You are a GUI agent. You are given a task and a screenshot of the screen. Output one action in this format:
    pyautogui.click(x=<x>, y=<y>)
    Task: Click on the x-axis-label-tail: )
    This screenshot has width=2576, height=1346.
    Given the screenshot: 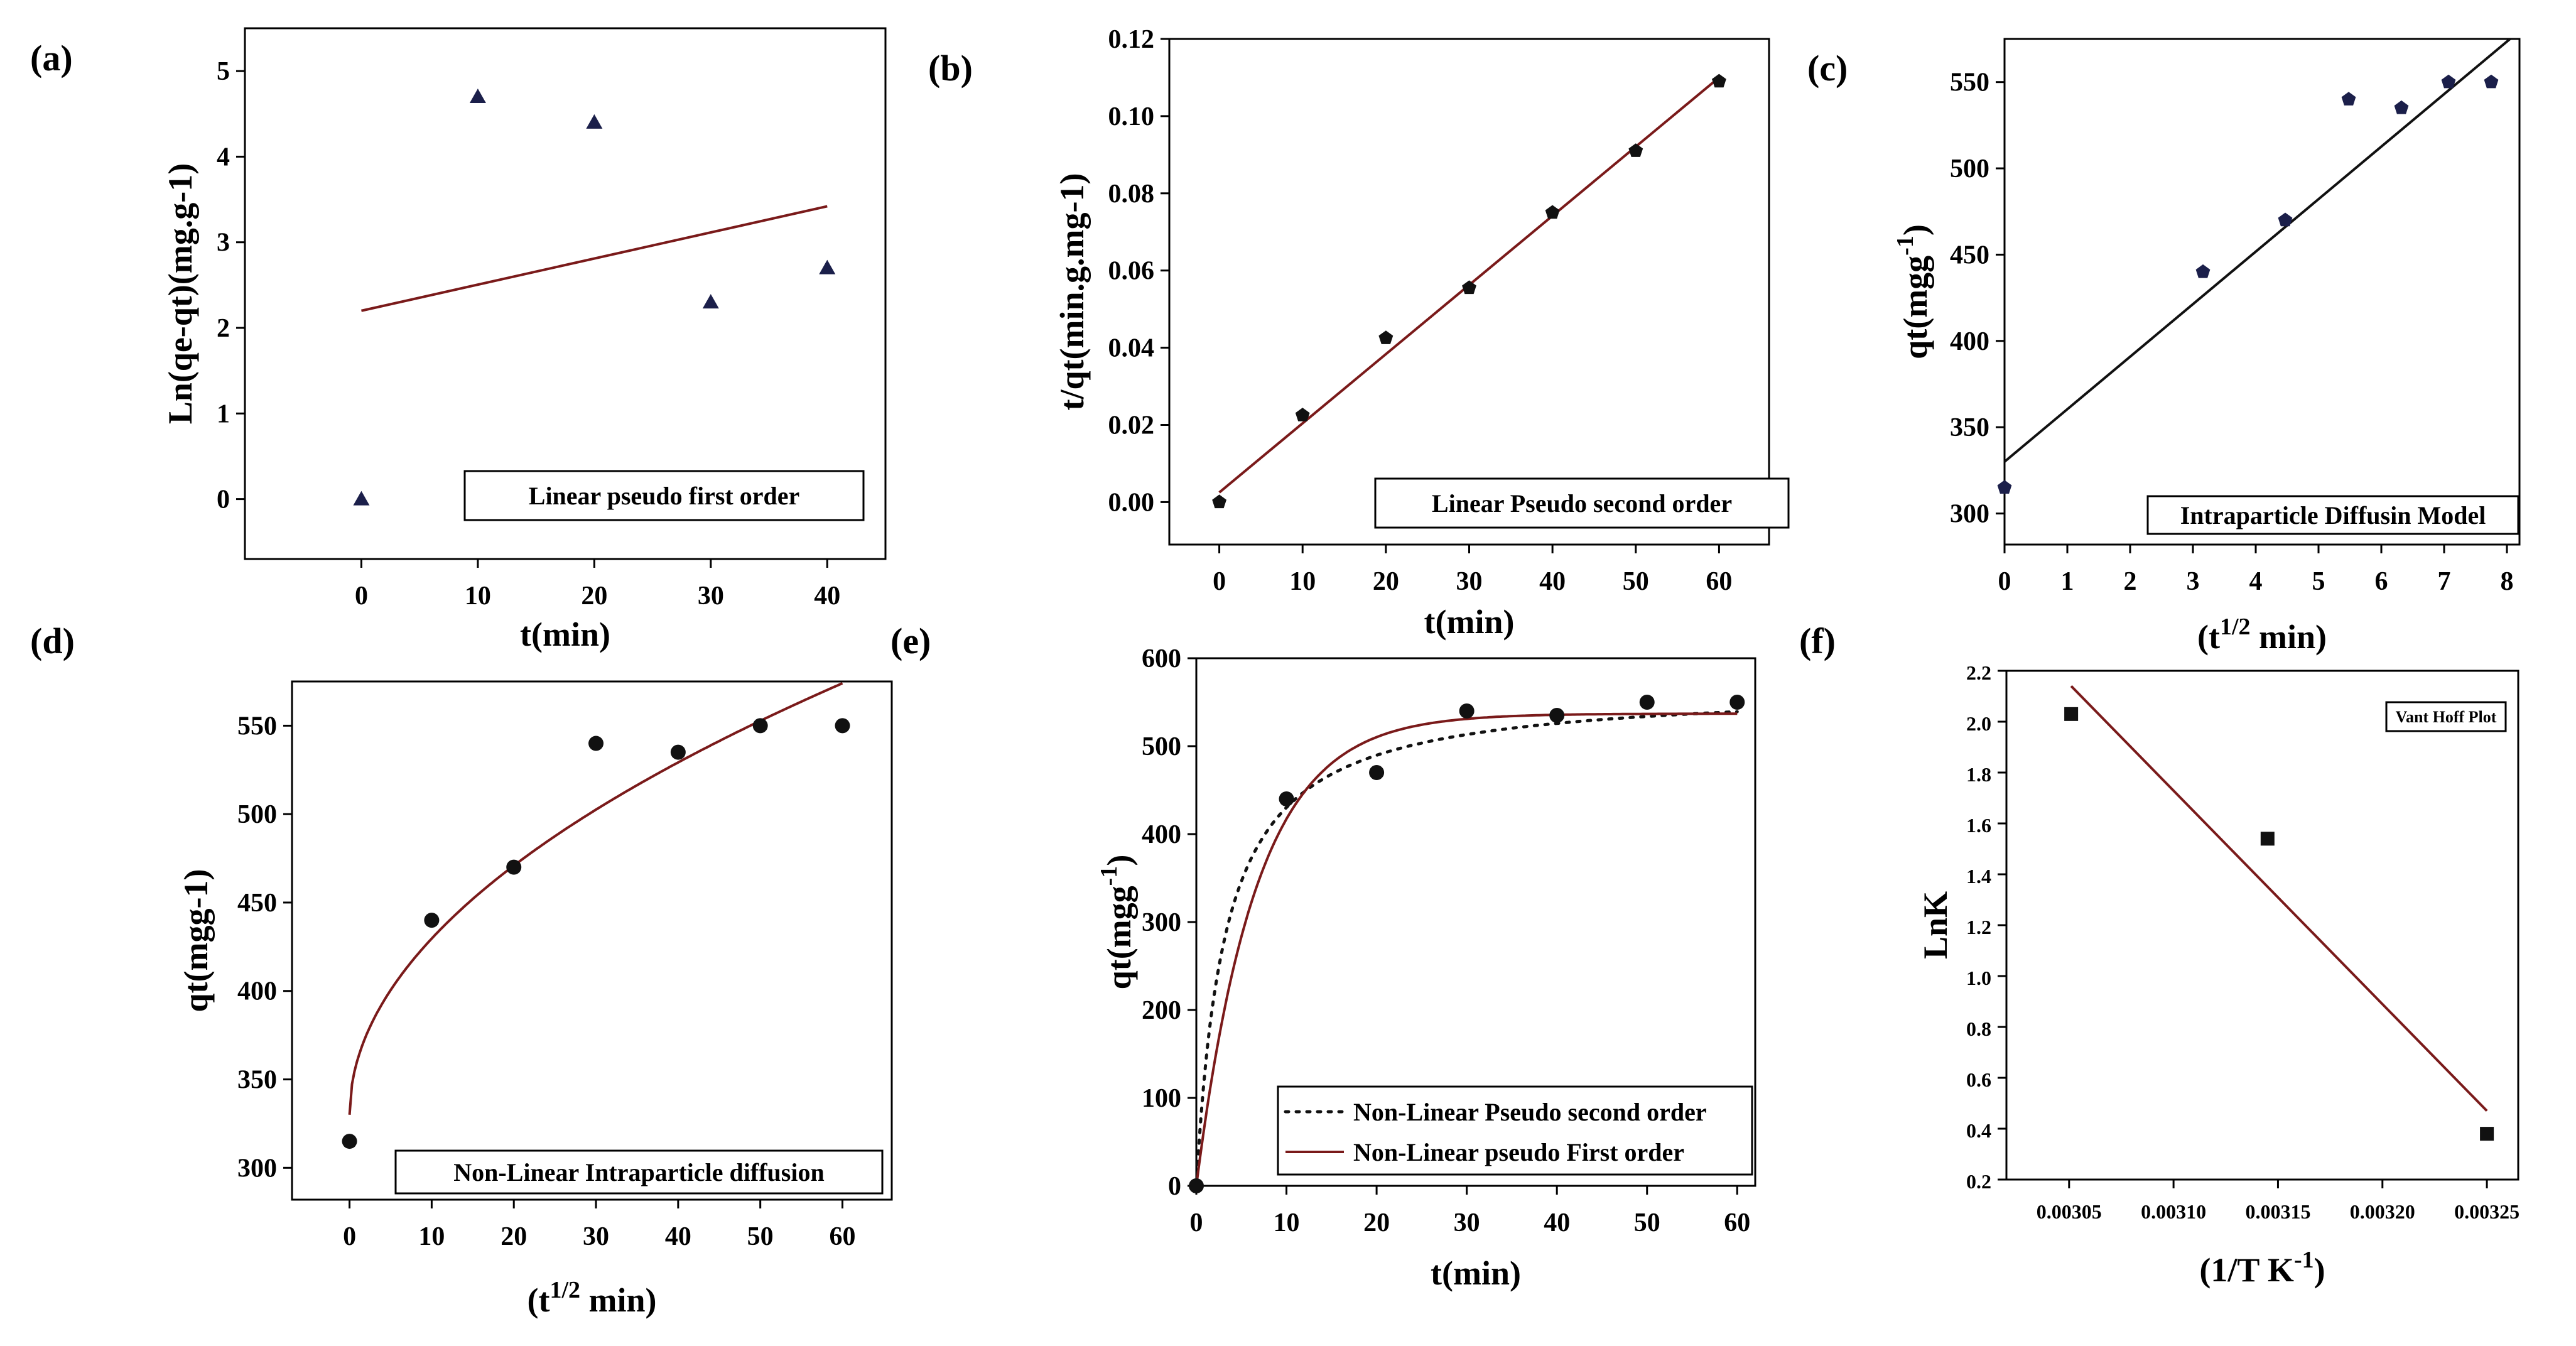 What is the action you would take?
    pyautogui.click(x=2320, y=1270)
    